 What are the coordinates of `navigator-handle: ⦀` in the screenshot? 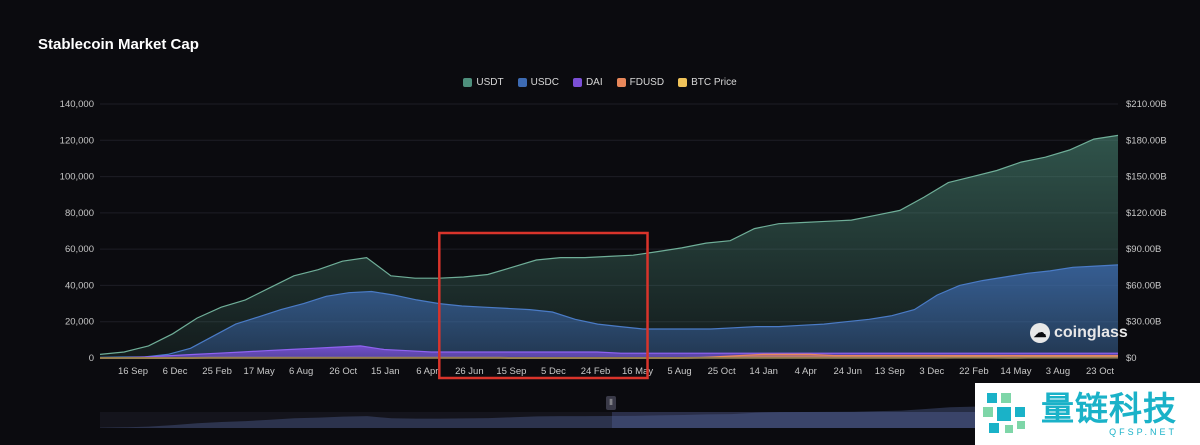 It's located at (611, 403).